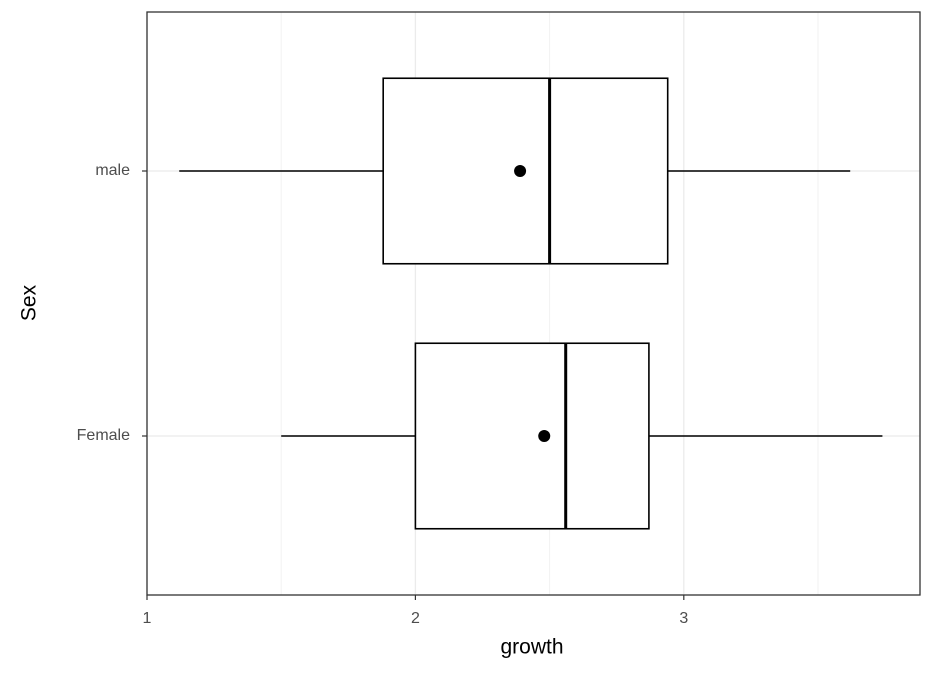 This screenshot has height=677, width=936. What do you see at coordinates (112, 170) in the screenshot?
I see `y-tick-label: male` at bounding box center [112, 170].